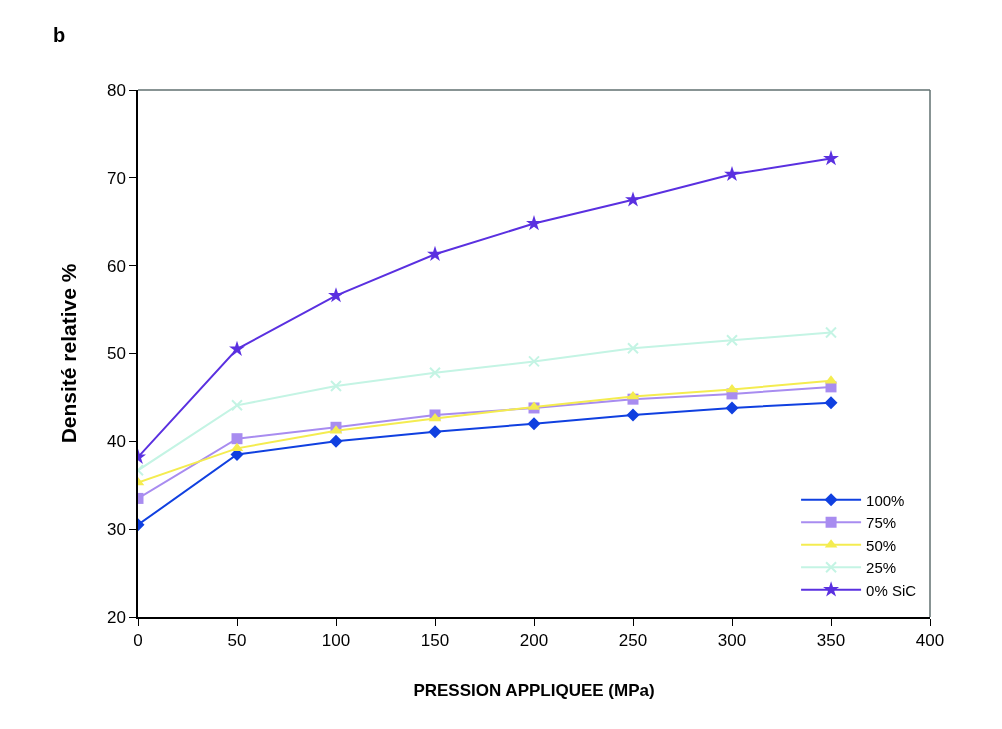 The image size is (1002, 729). I want to click on y-tick-label: 40, so click(116, 442).